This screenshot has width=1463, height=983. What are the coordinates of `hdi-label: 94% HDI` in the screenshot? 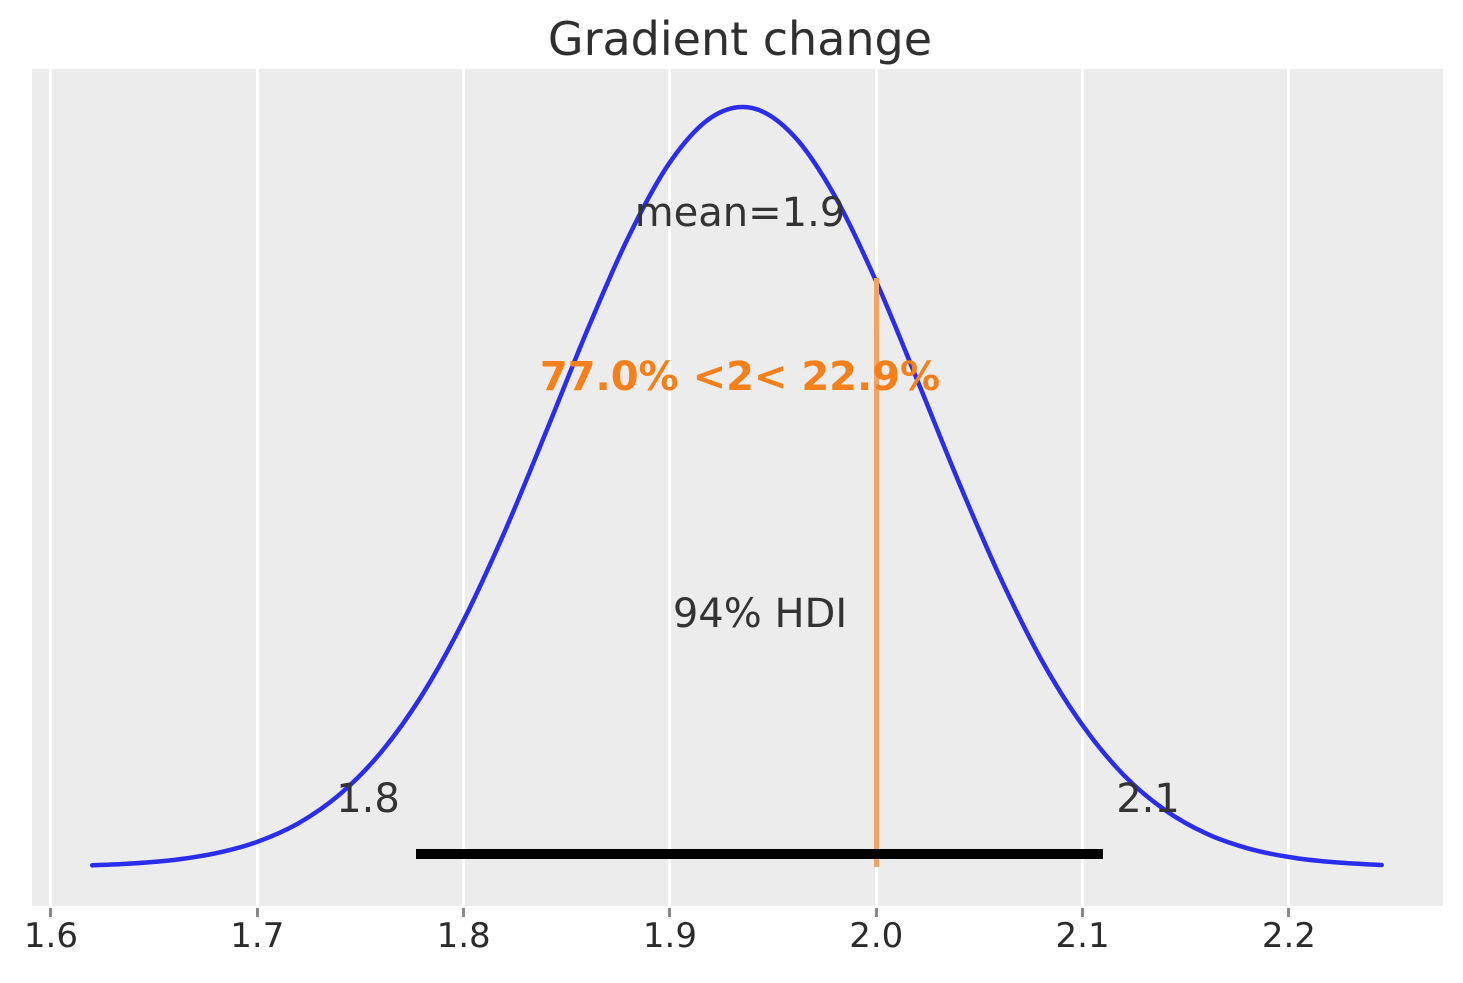 It's located at (760, 614).